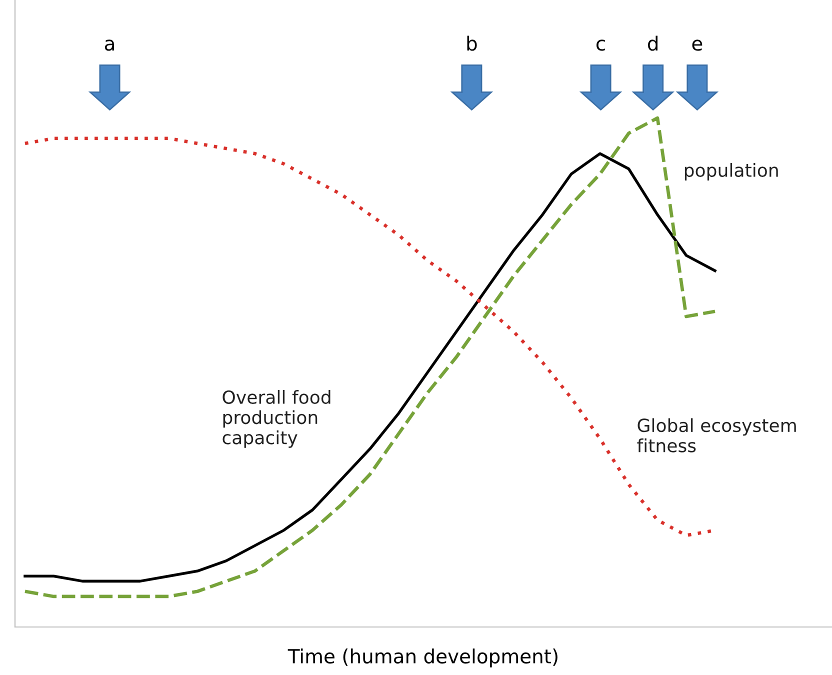 The image size is (832, 675). Describe the element at coordinates (109, 45) in the screenshot. I see `text: a` at that location.